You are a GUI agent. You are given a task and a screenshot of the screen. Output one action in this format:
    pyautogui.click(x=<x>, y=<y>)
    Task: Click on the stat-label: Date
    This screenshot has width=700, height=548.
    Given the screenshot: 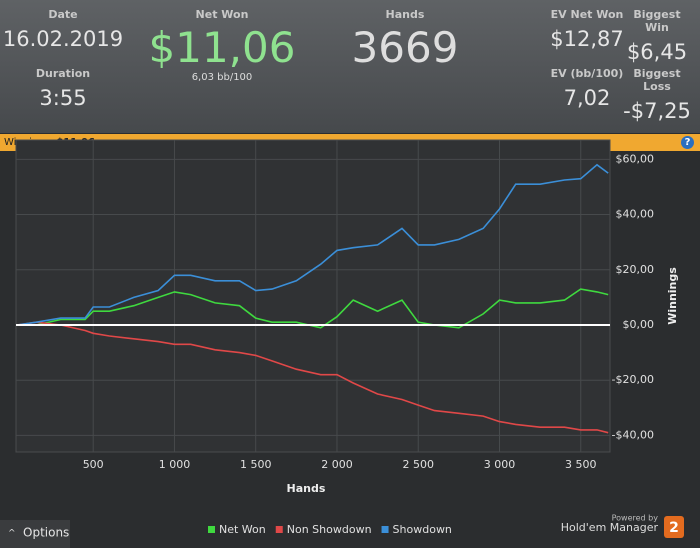 What is the action you would take?
    pyautogui.click(x=63, y=14)
    